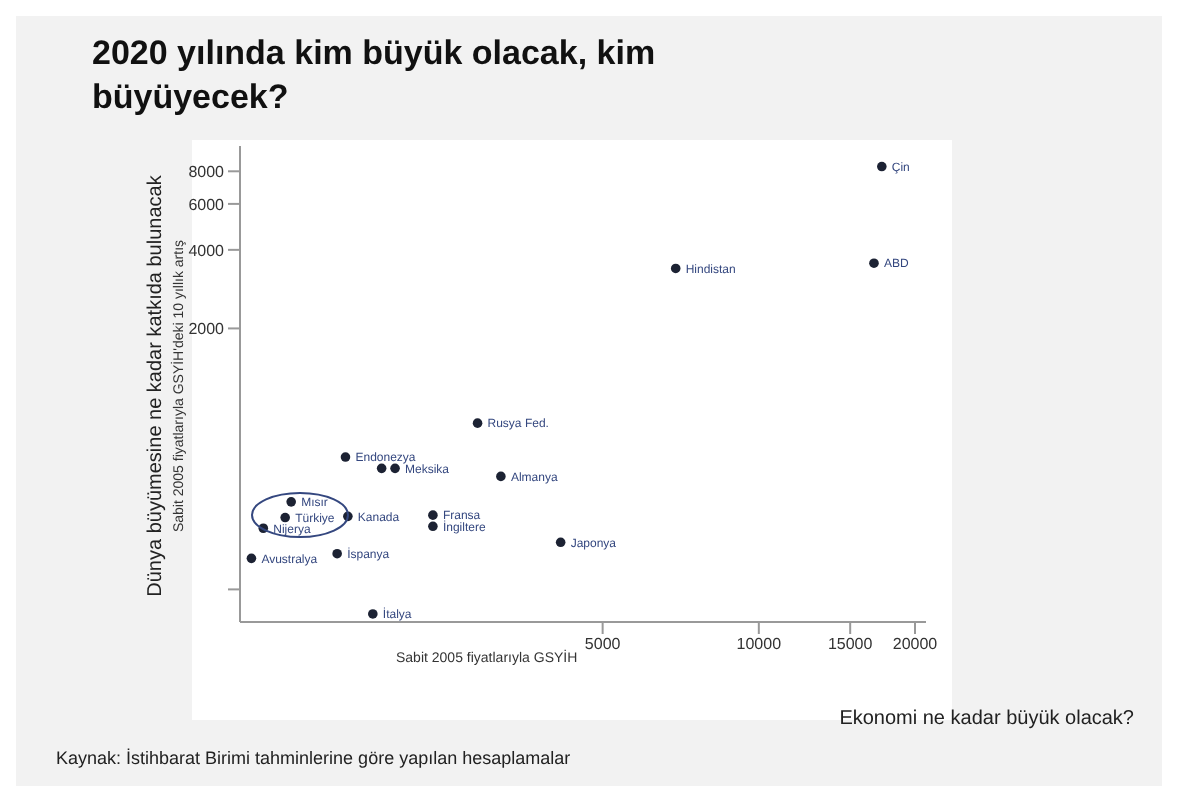  I want to click on x-tick-label: 5000, so click(603, 644).